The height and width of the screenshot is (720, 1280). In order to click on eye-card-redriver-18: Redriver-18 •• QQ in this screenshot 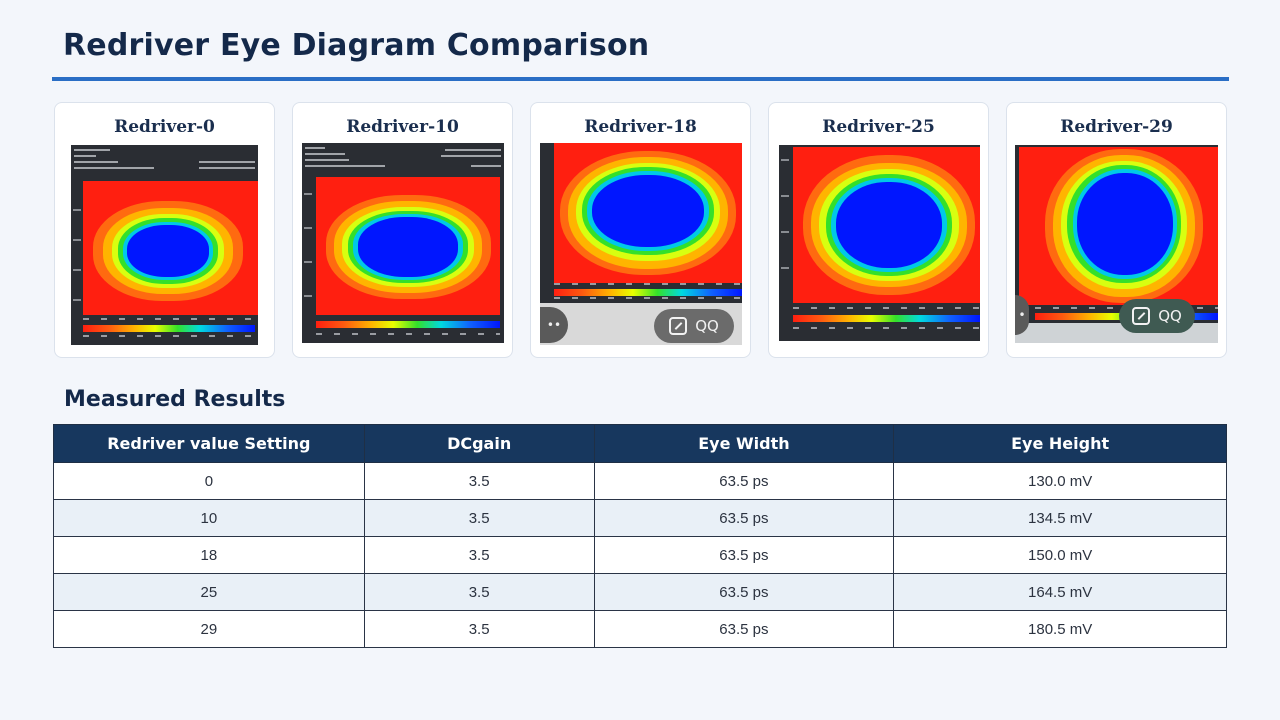, I will do `click(640, 230)`.